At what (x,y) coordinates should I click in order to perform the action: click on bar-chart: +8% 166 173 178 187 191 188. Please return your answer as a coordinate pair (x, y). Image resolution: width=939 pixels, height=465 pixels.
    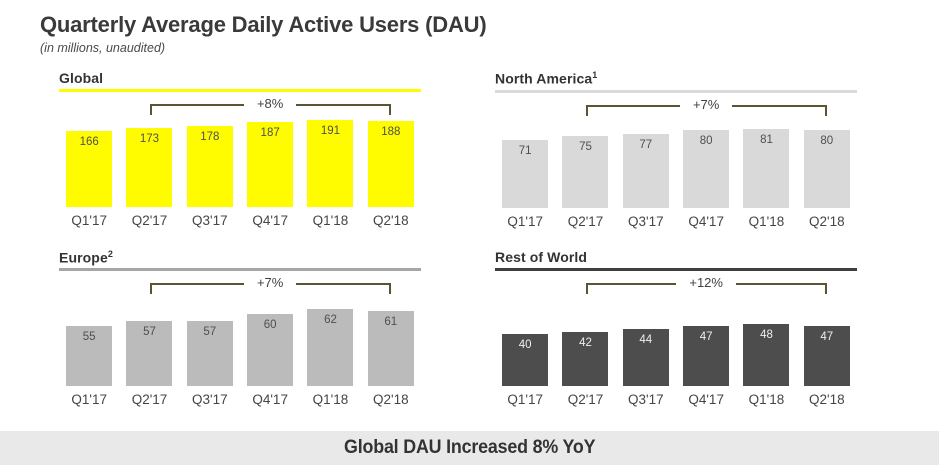
    Looking at the image, I should click on (240, 149).